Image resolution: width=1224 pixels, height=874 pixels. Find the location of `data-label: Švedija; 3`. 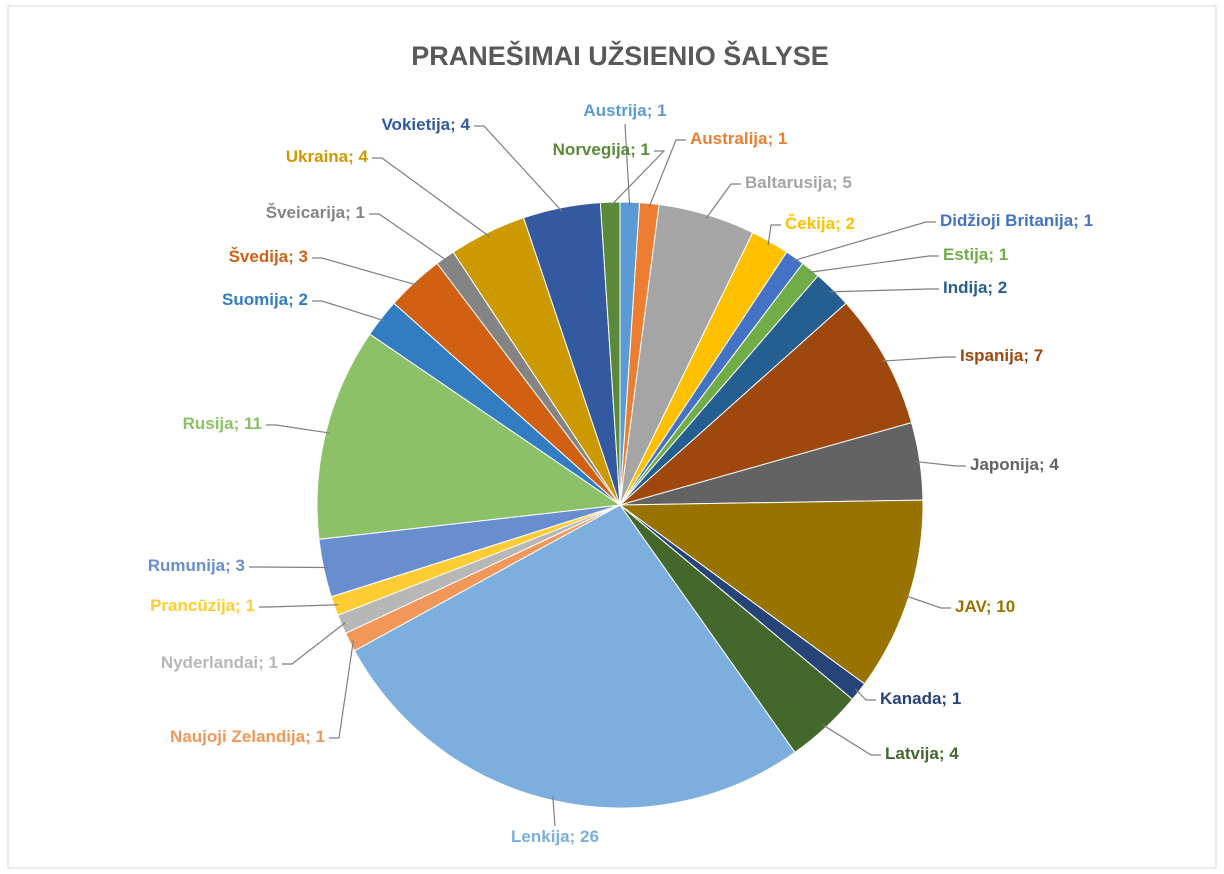

data-label: Švedija; 3 is located at coordinates (268, 256).